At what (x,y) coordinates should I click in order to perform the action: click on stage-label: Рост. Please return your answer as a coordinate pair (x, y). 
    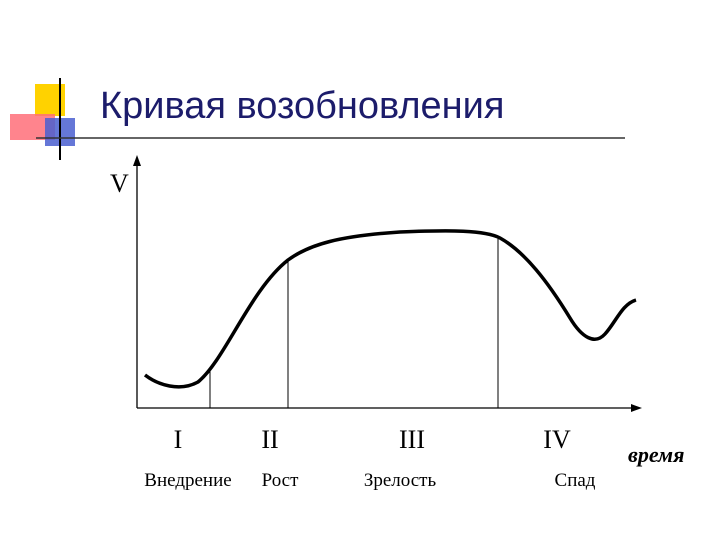
    Looking at the image, I should click on (281, 480).